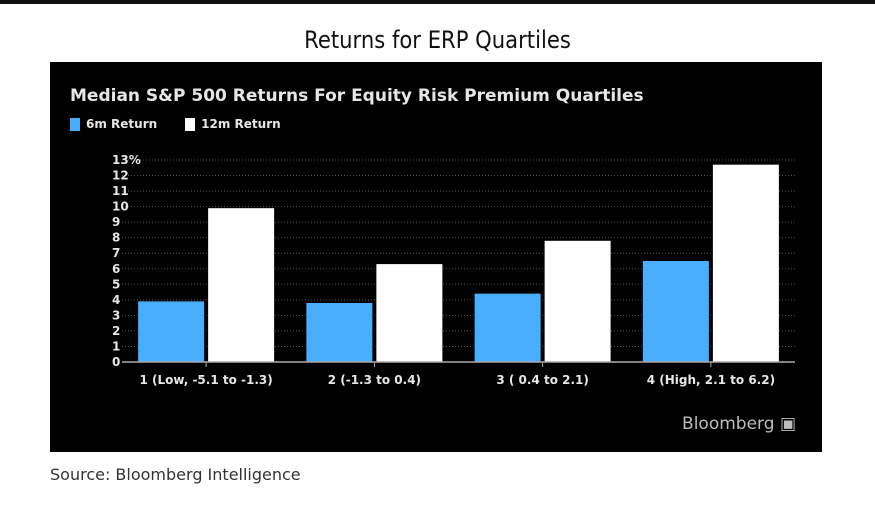 The height and width of the screenshot is (517, 875). What do you see at coordinates (437, 2) in the screenshot?
I see `top-rule` at bounding box center [437, 2].